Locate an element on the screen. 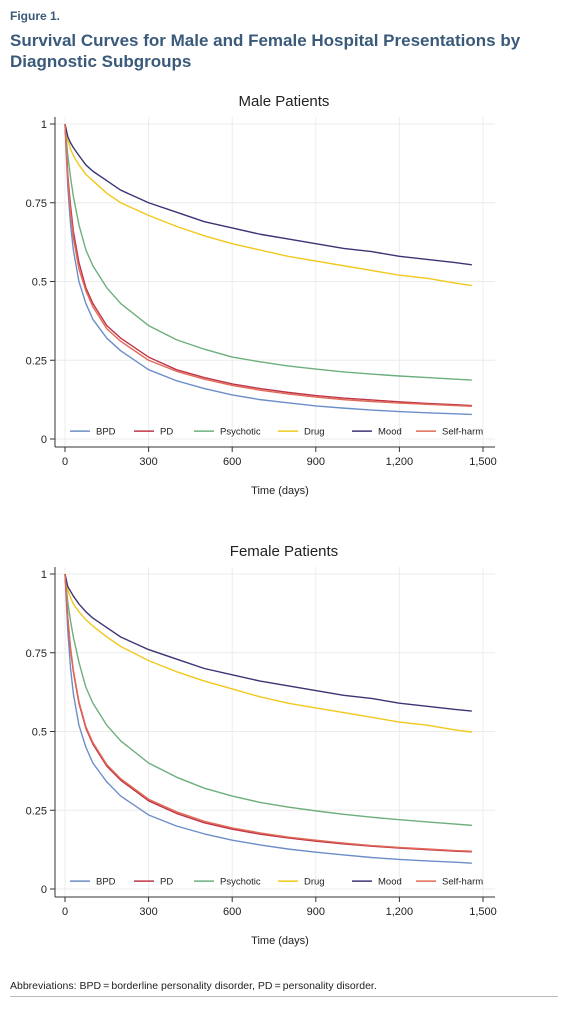 This screenshot has height=1024, width=568. figure-label: Figure 1. is located at coordinates (35, 16).